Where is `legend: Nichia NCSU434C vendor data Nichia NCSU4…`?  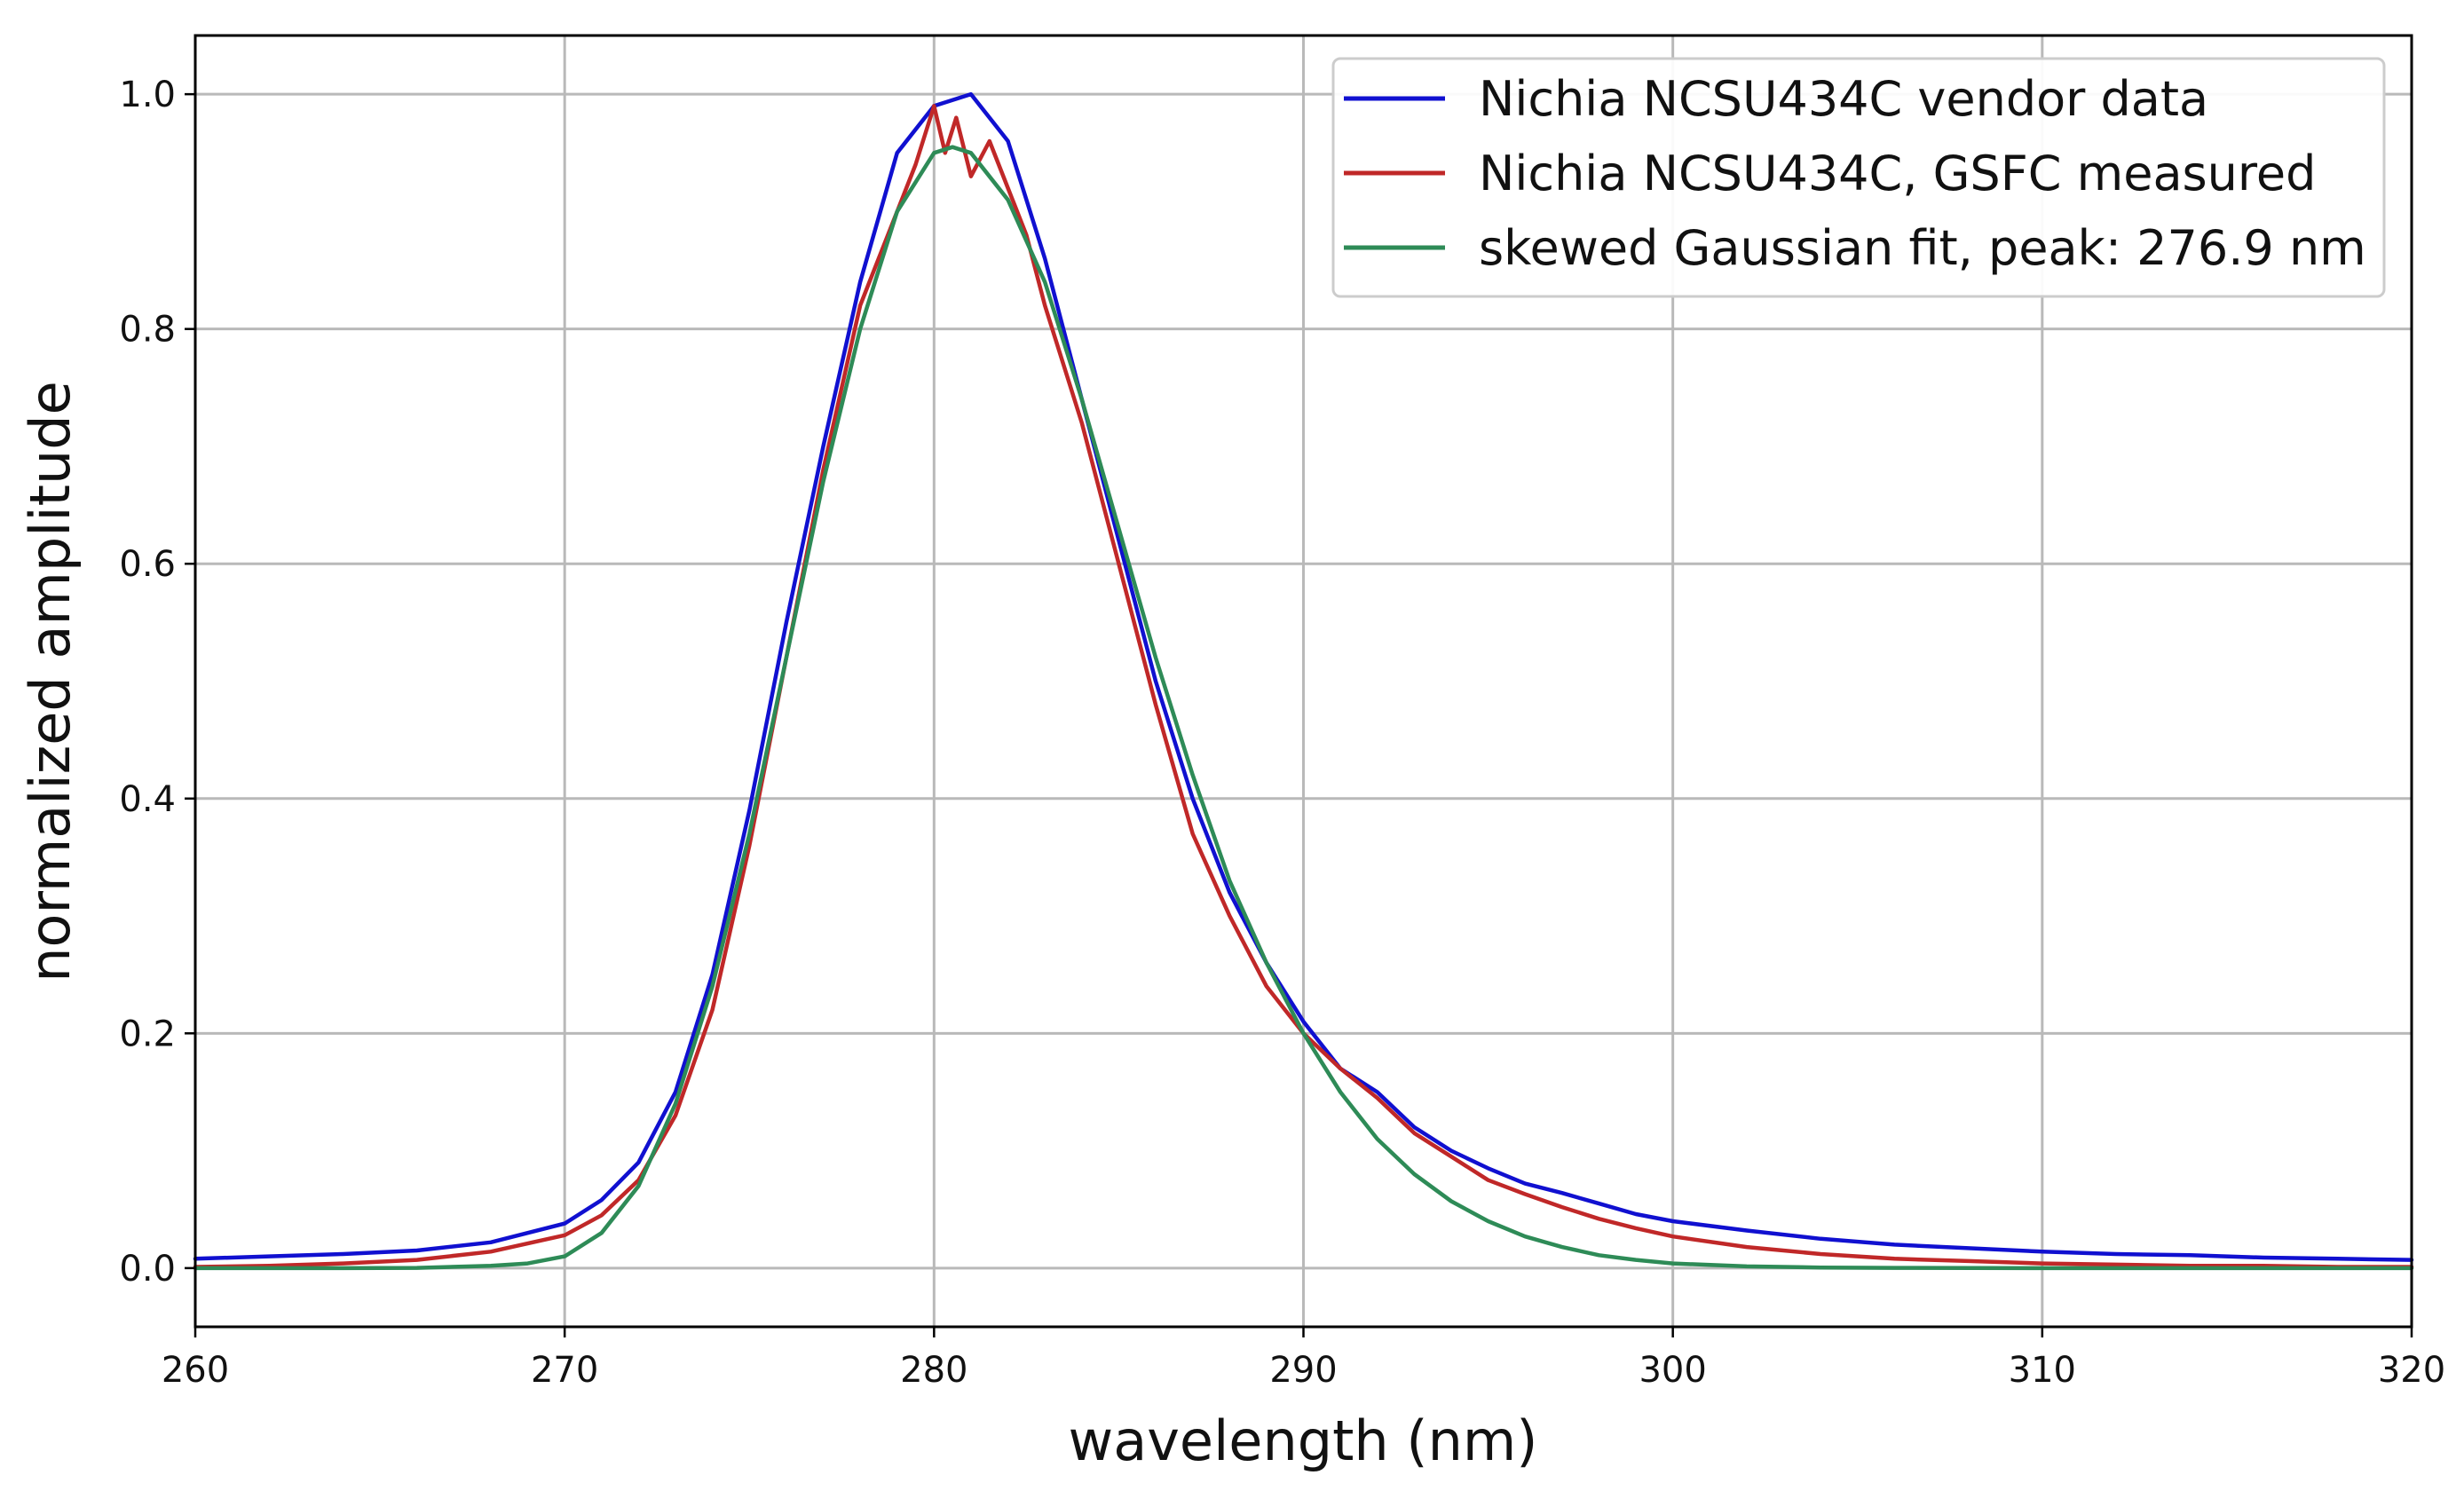 legend: Nichia NCSU434C vendor data Nichia NCSU4… is located at coordinates (1858, 177).